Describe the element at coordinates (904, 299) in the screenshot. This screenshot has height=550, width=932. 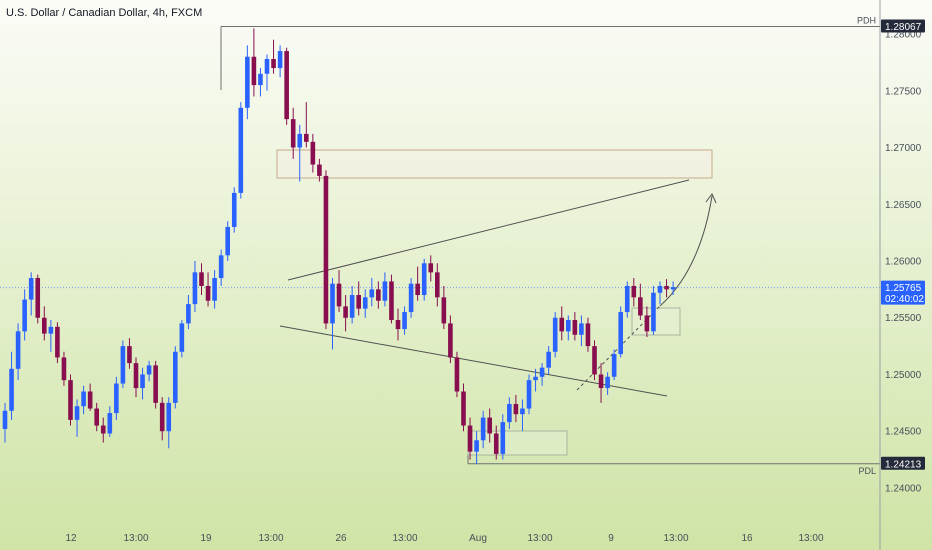
I see `current-price-tag-countdown: 02:40:02` at that location.